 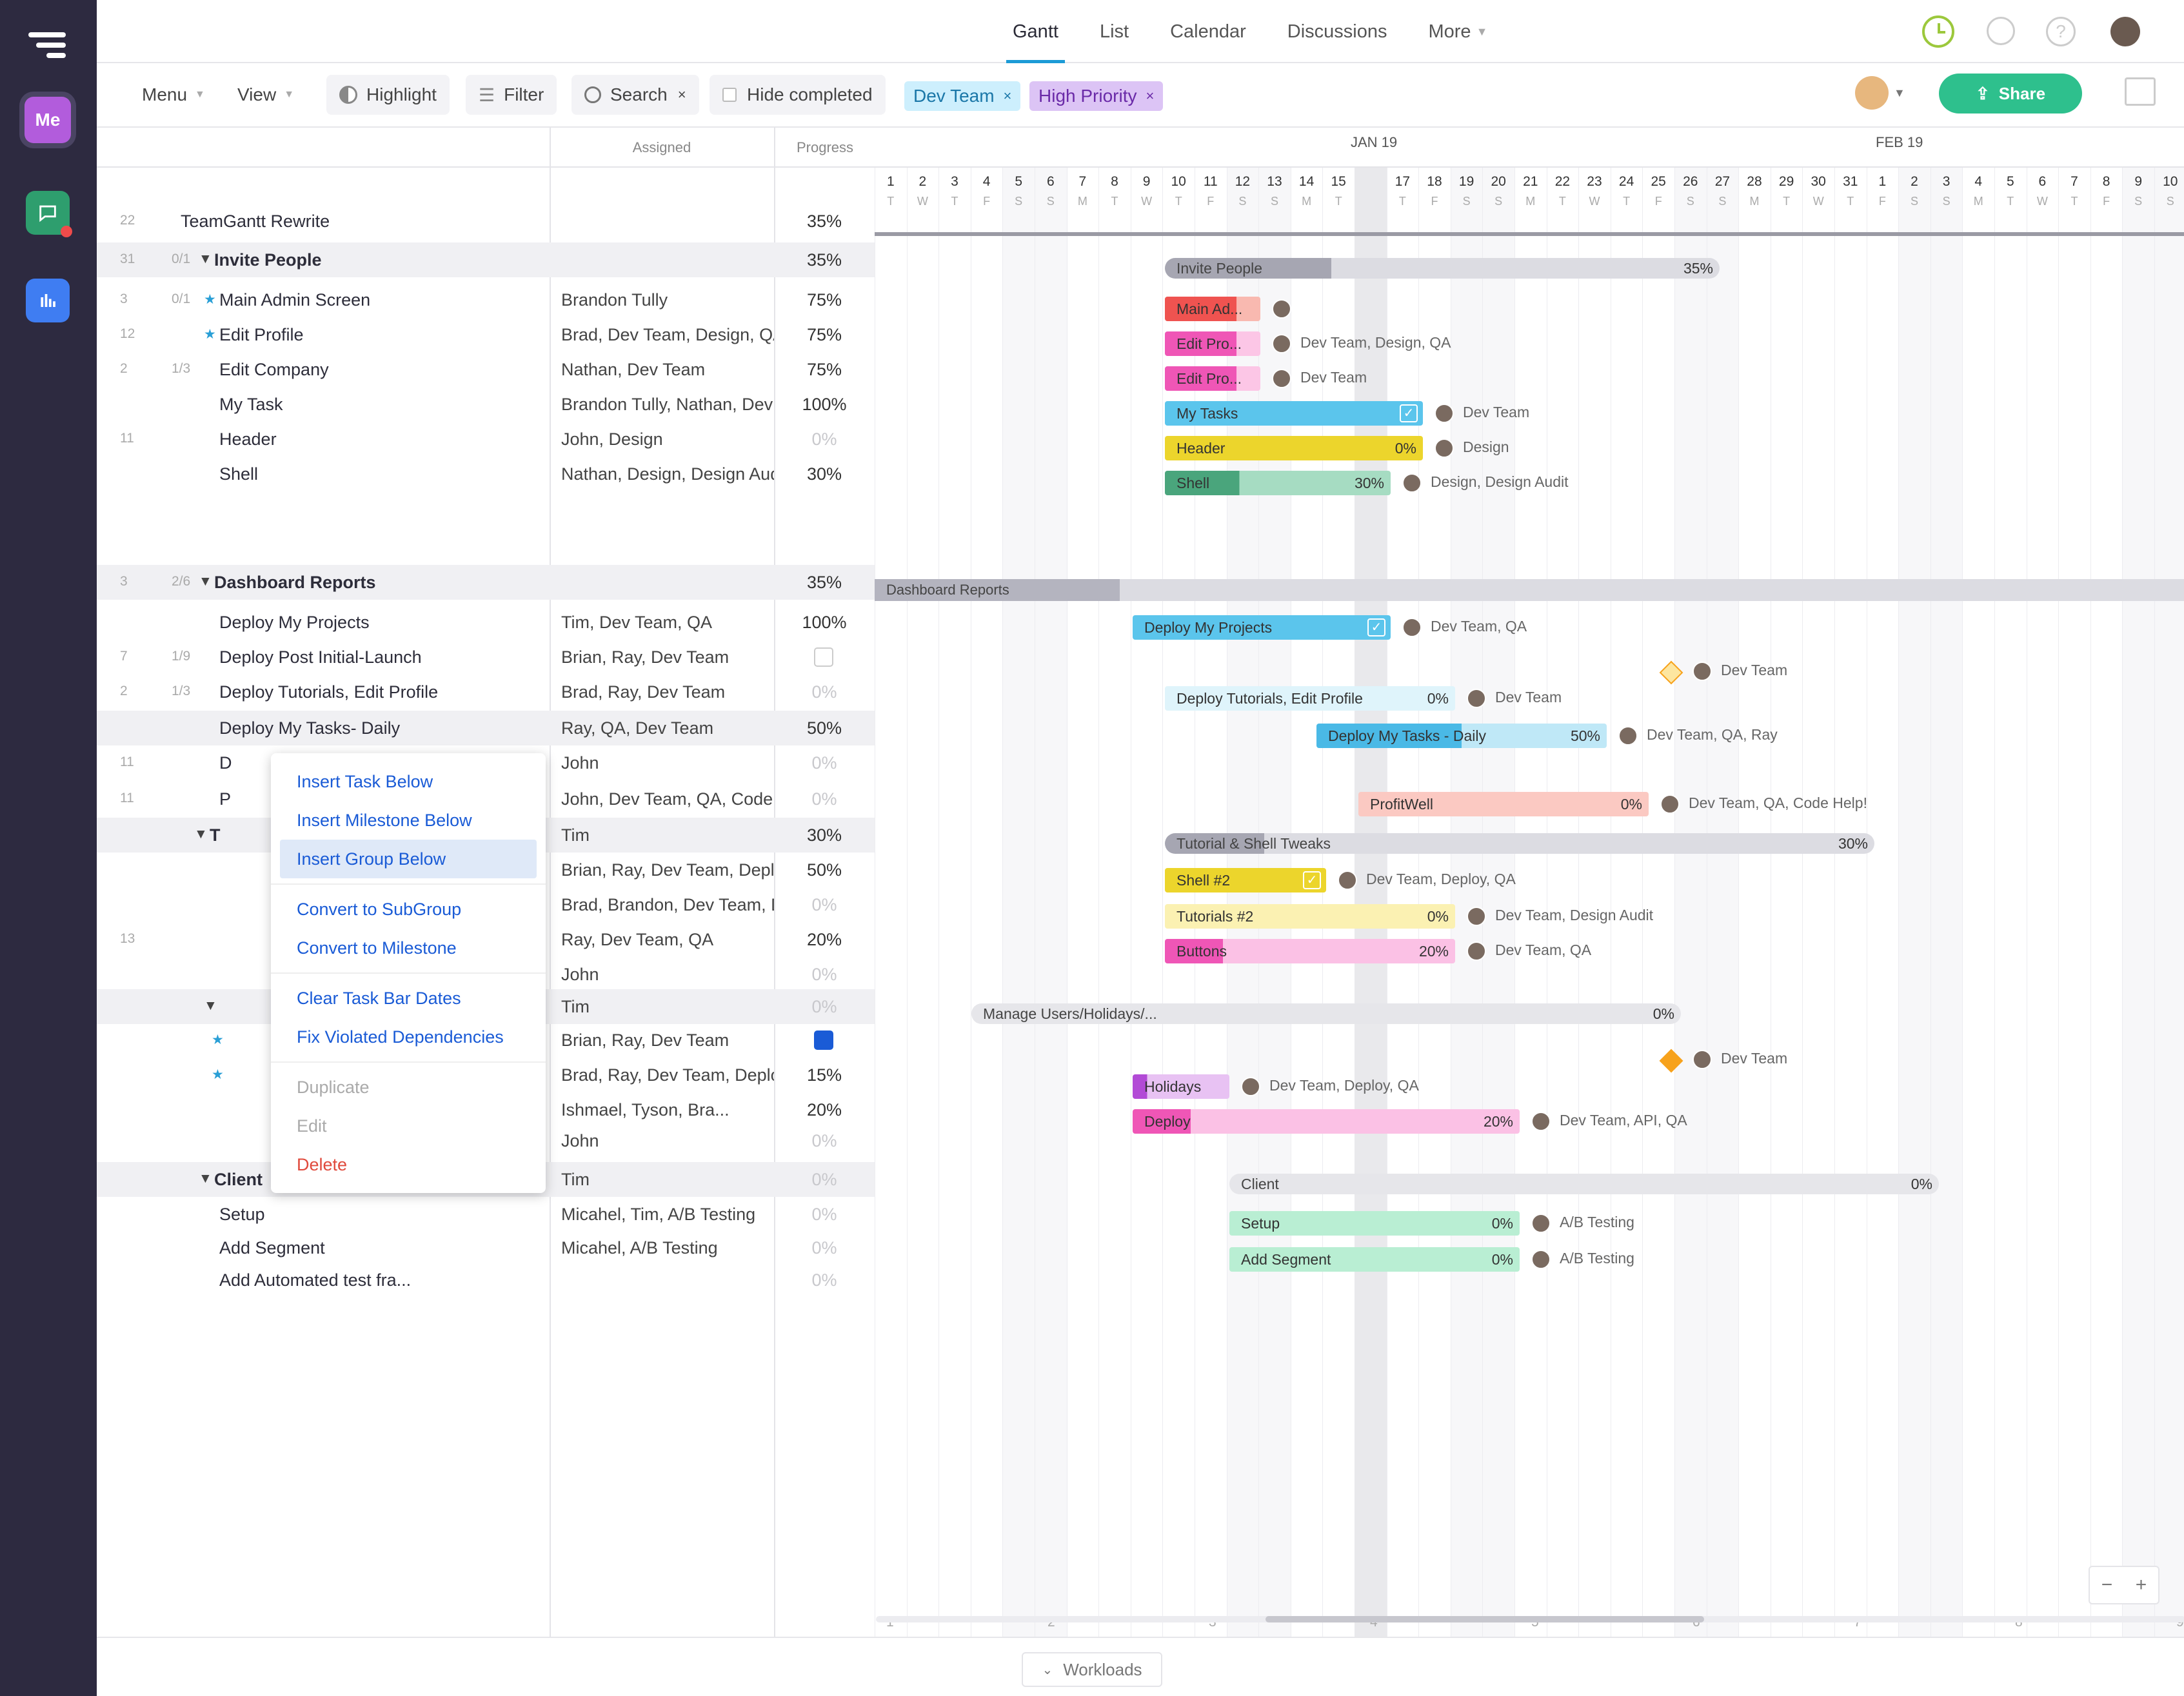 What do you see at coordinates (2107, 1584) in the screenshot?
I see `zoom-out-icon: −` at bounding box center [2107, 1584].